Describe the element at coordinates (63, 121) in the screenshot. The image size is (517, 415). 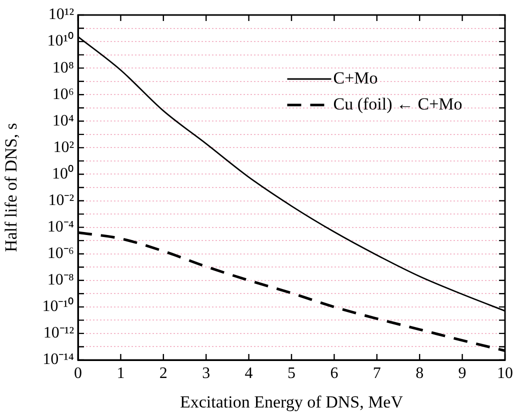
I see `y-tick-label: 10⁴` at that location.